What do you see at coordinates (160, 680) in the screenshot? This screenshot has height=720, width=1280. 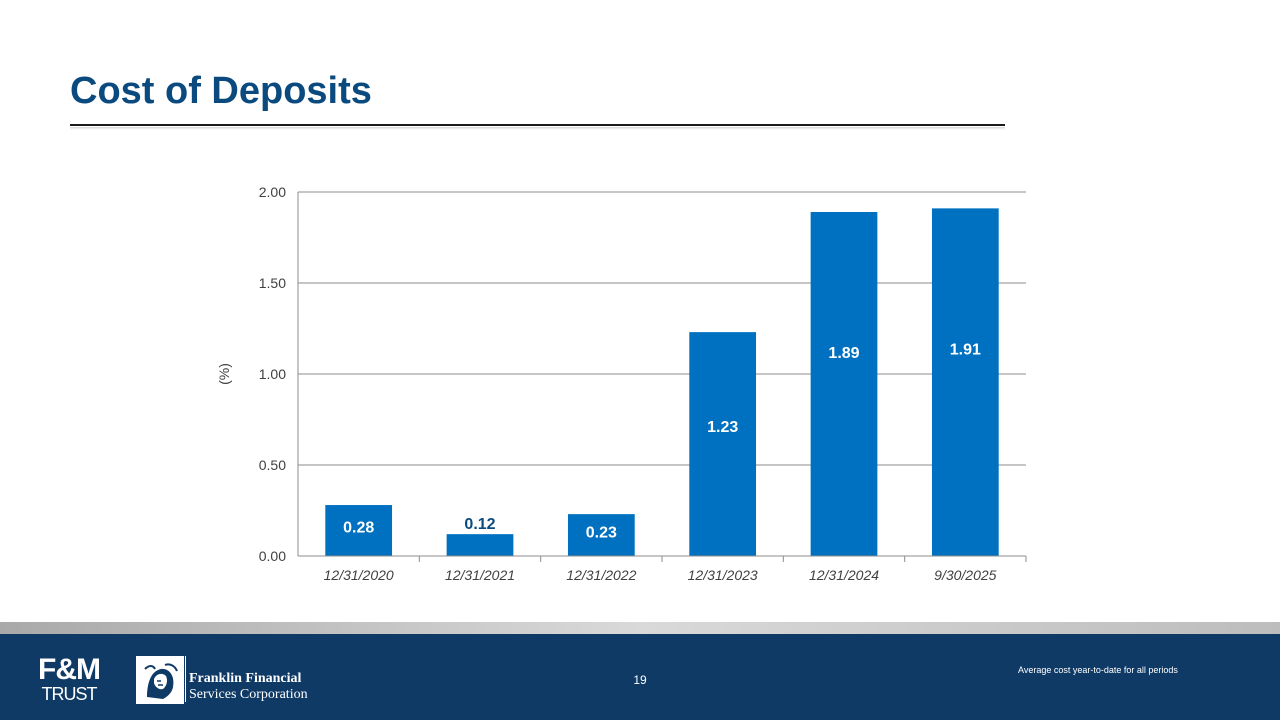 I see `franklin-portrait-icon` at bounding box center [160, 680].